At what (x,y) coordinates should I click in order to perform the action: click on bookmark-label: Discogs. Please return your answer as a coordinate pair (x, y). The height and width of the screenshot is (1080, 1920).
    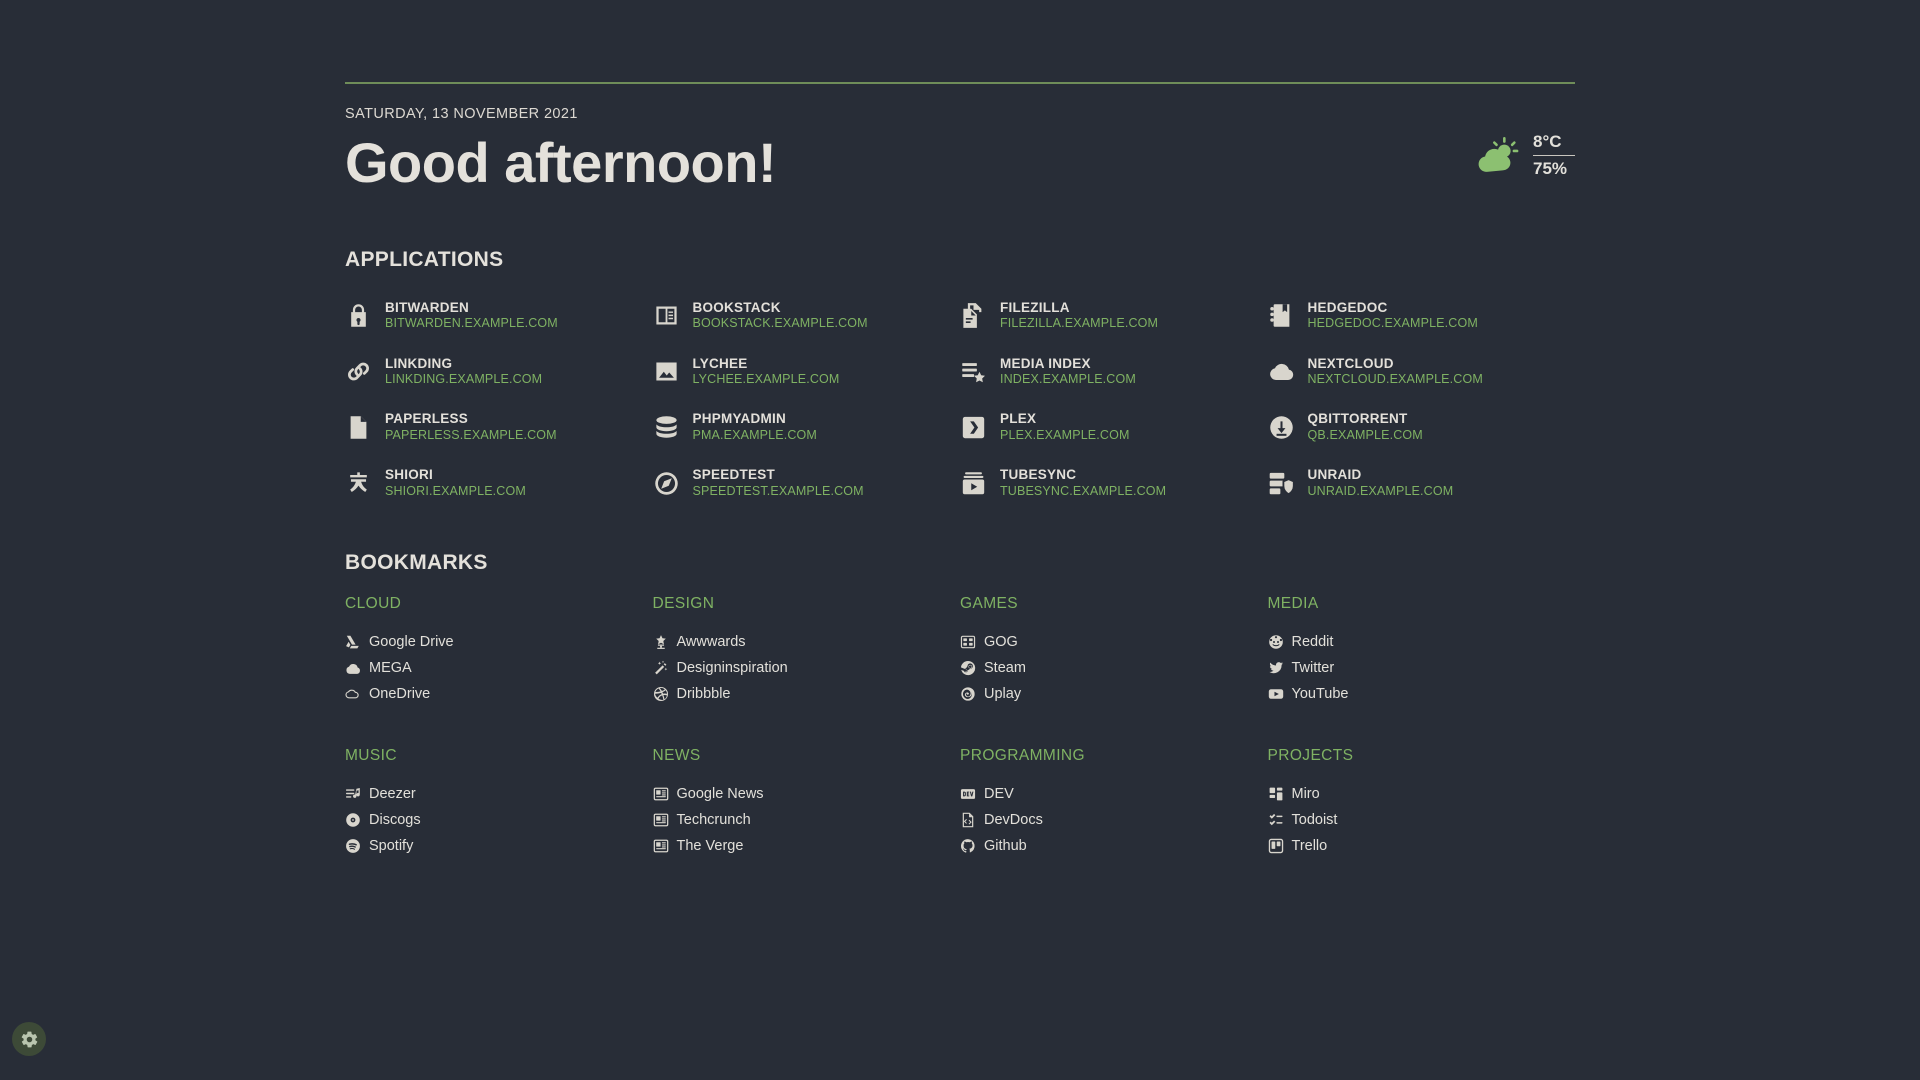
    Looking at the image, I should click on (395, 819).